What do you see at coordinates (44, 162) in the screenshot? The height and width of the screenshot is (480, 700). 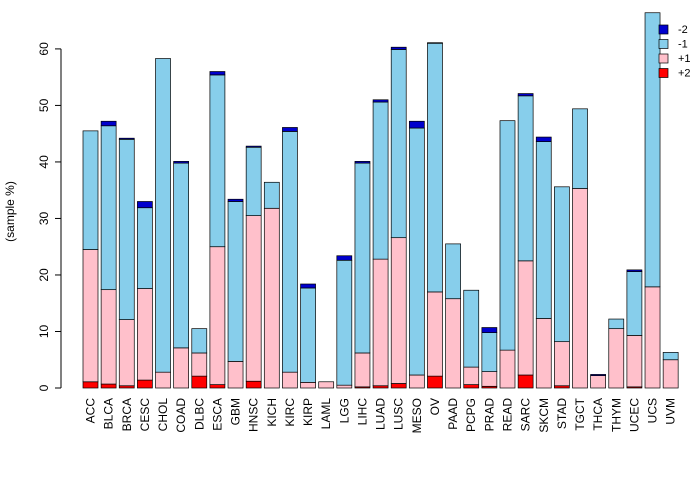 I see `y-tick-label: 40` at bounding box center [44, 162].